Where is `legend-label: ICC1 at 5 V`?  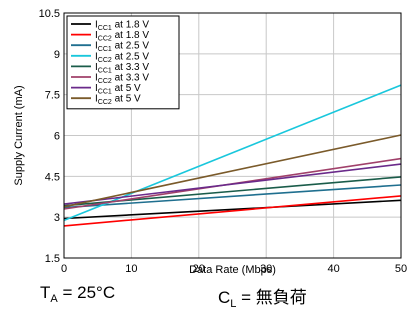
legend-label: ICC1 at 5 V is located at coordinates (118, 89).